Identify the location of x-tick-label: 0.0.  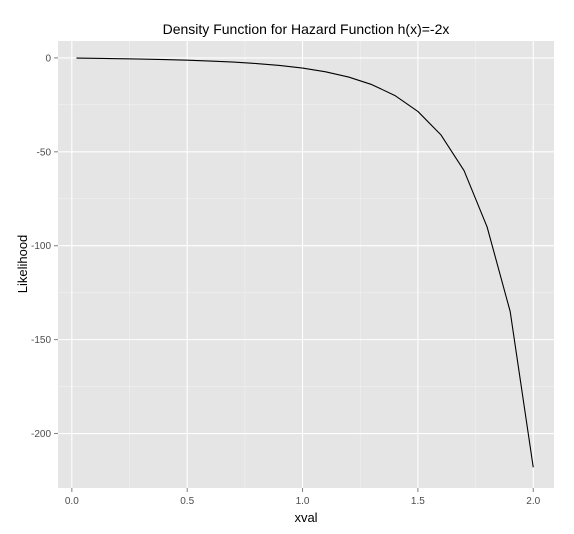
(72, 501).